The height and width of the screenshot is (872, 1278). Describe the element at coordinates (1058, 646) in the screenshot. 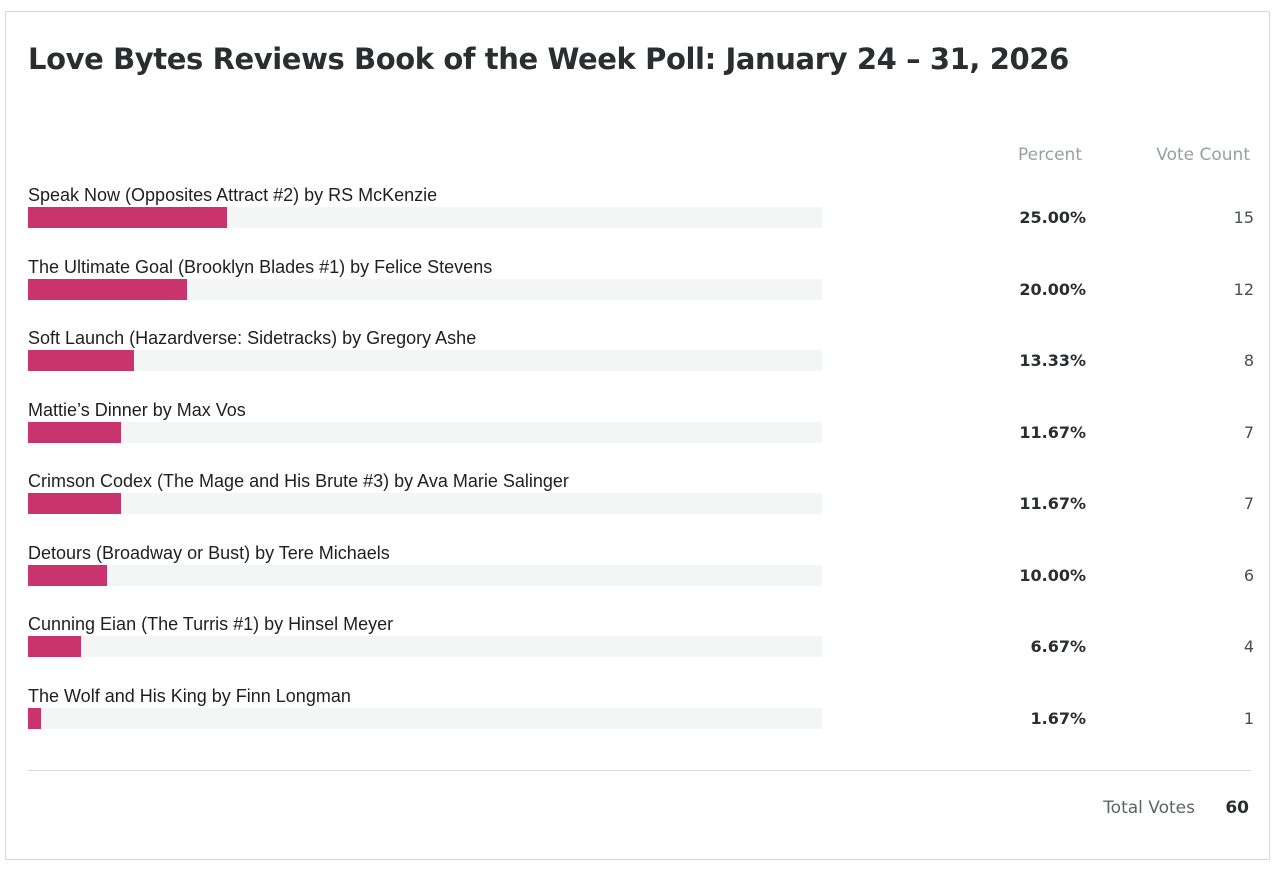

I see `answer-percent: 6.67%` at that location.